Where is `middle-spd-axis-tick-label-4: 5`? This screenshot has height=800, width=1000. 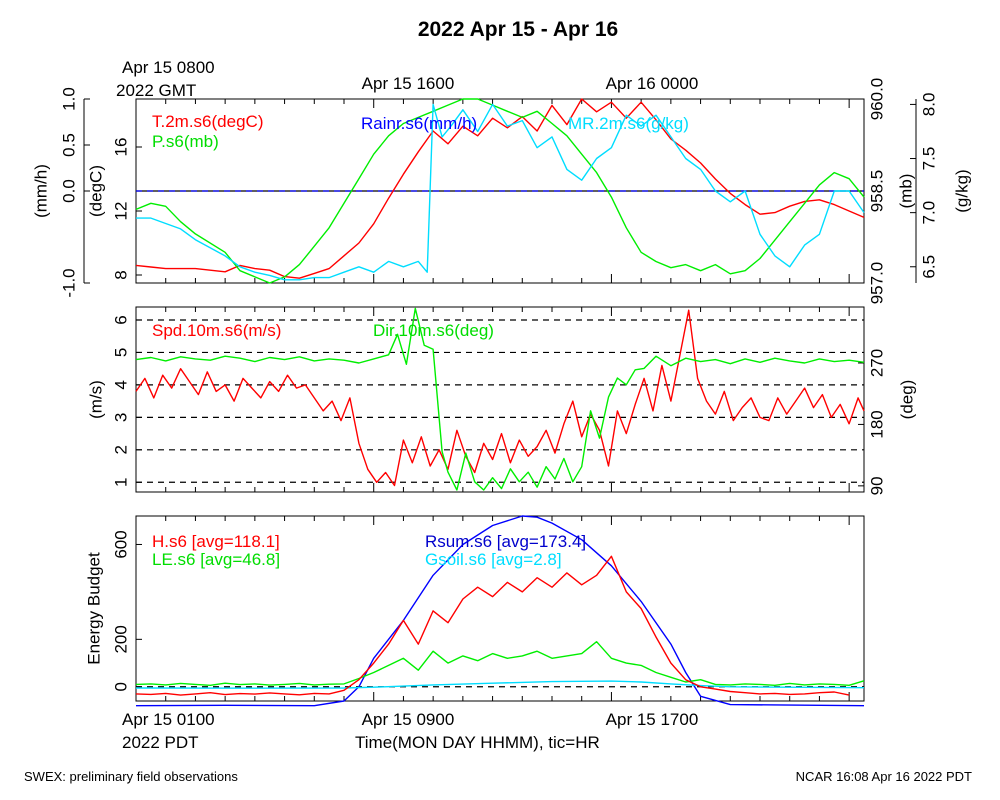 middle-spd-axis-tick-label-4: 5 is located at coordinates (120, 352).